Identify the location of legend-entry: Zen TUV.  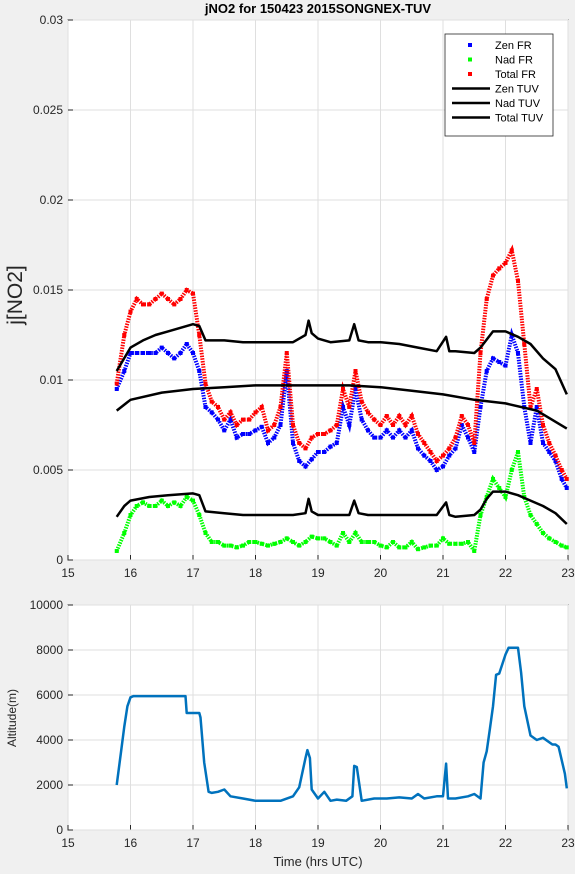
(495, 90).